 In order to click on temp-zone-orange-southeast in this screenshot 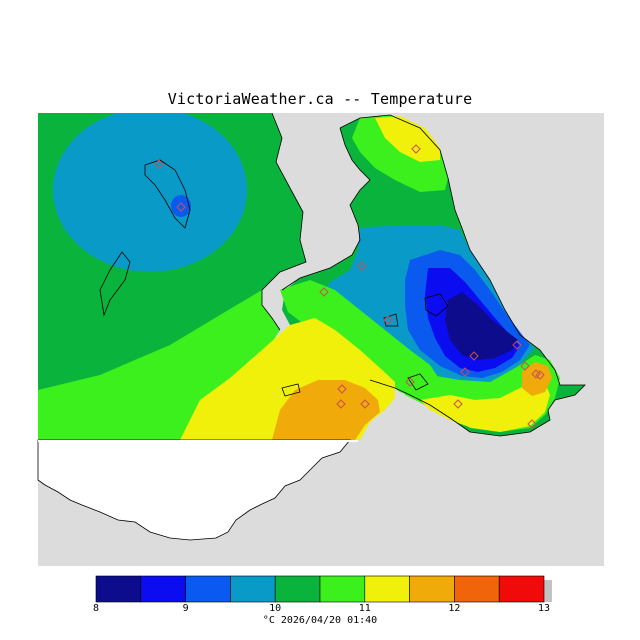, I will do `click(537, 379)`.